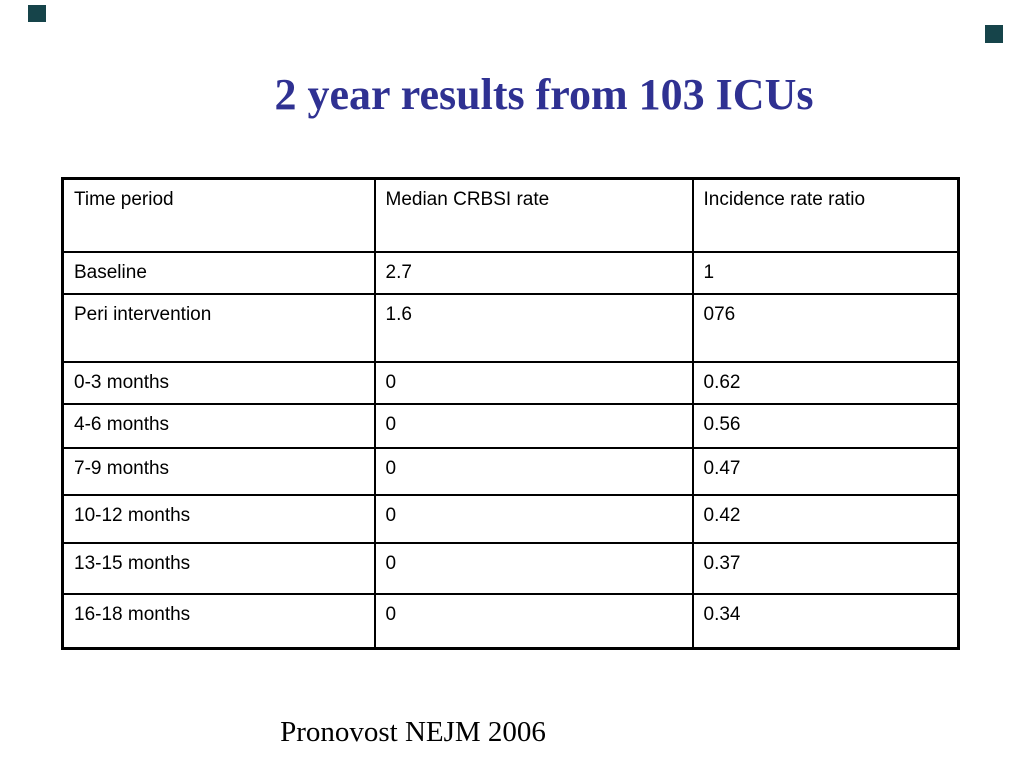  I want to click on table-row: 0-3 months 0 0.62, so click(510, 382).